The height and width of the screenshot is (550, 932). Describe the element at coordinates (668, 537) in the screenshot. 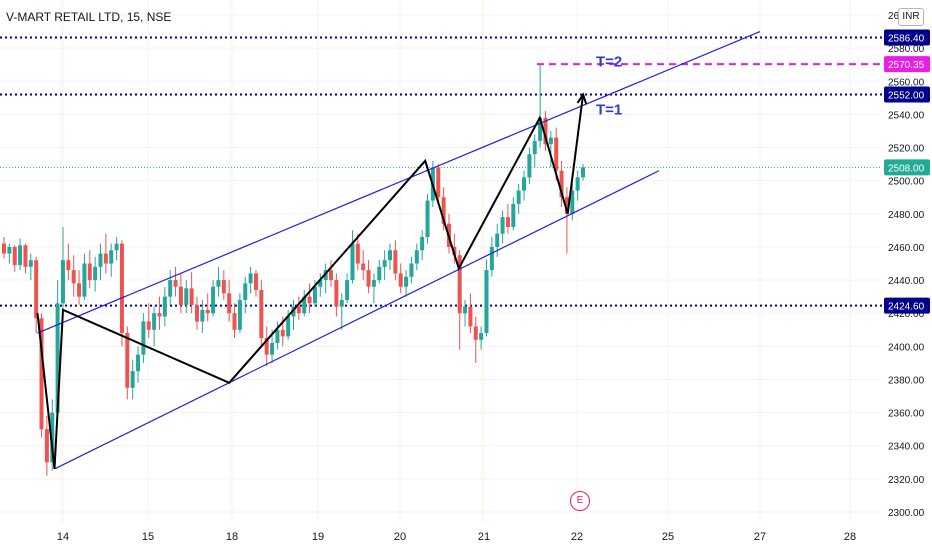

I see `time-tick-label: 25` at that location.